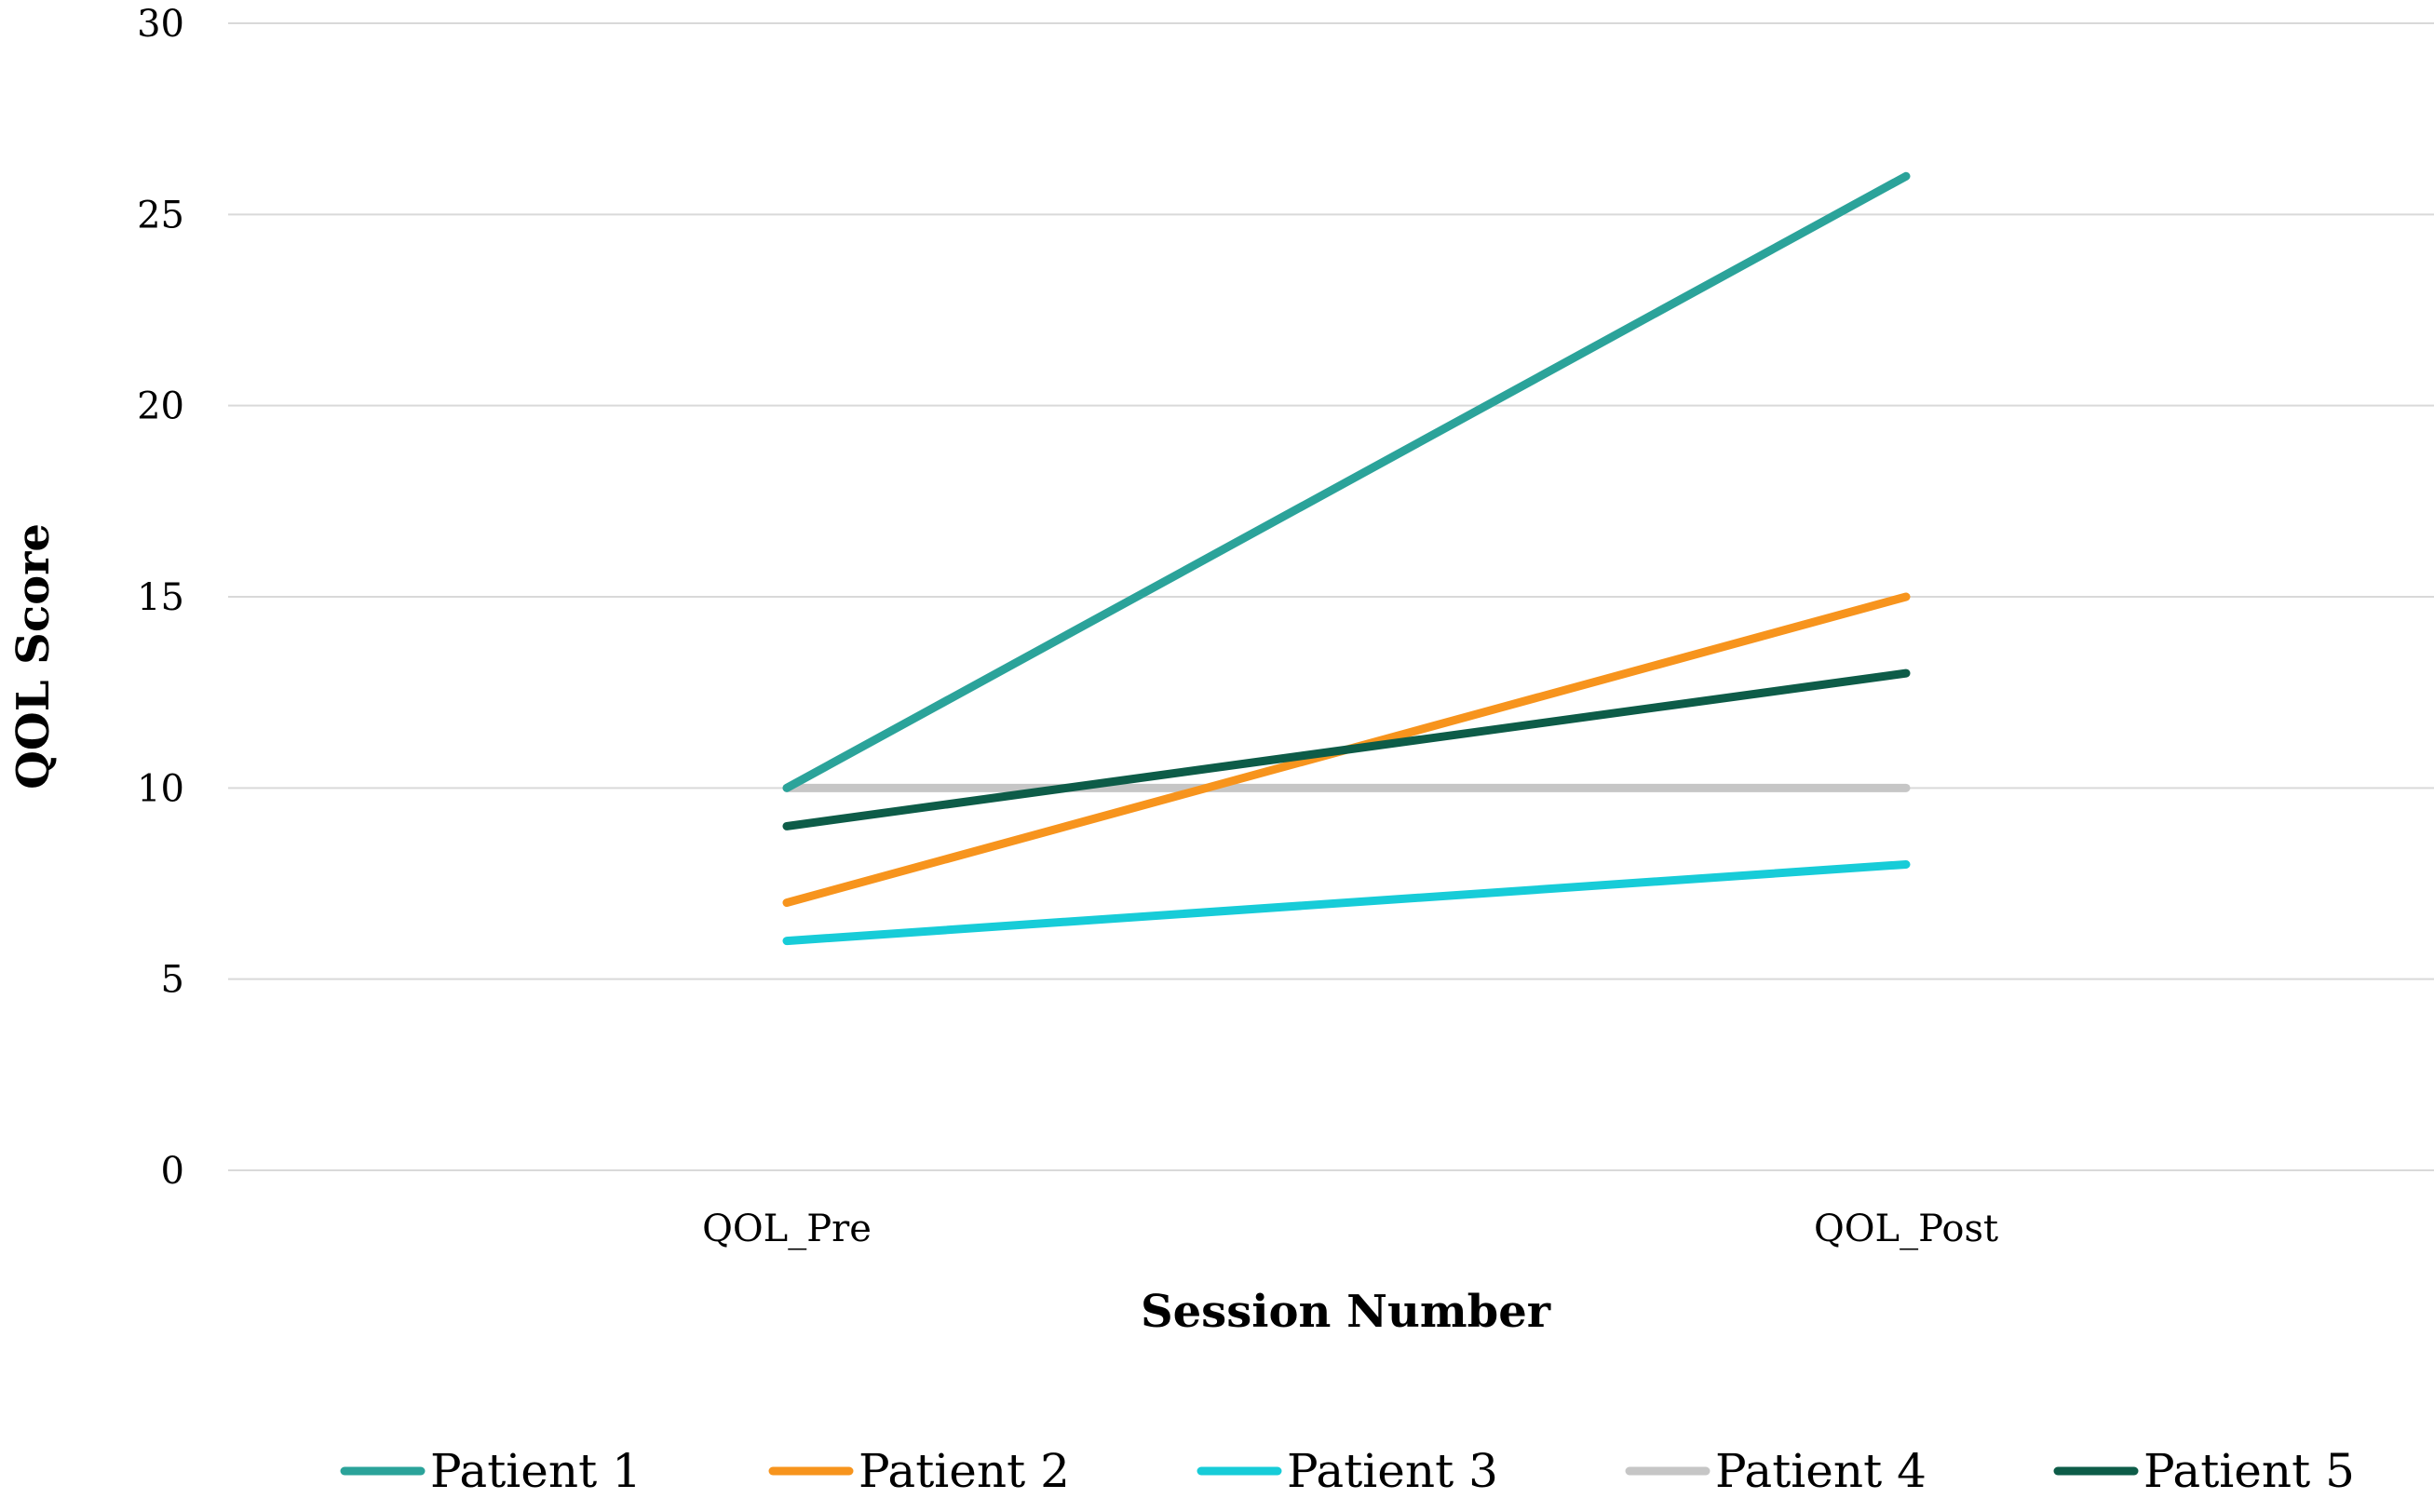 This screenshot has height=1512, width=2434. I want to click on legend-label: Patient 1, so click(536, 1471).